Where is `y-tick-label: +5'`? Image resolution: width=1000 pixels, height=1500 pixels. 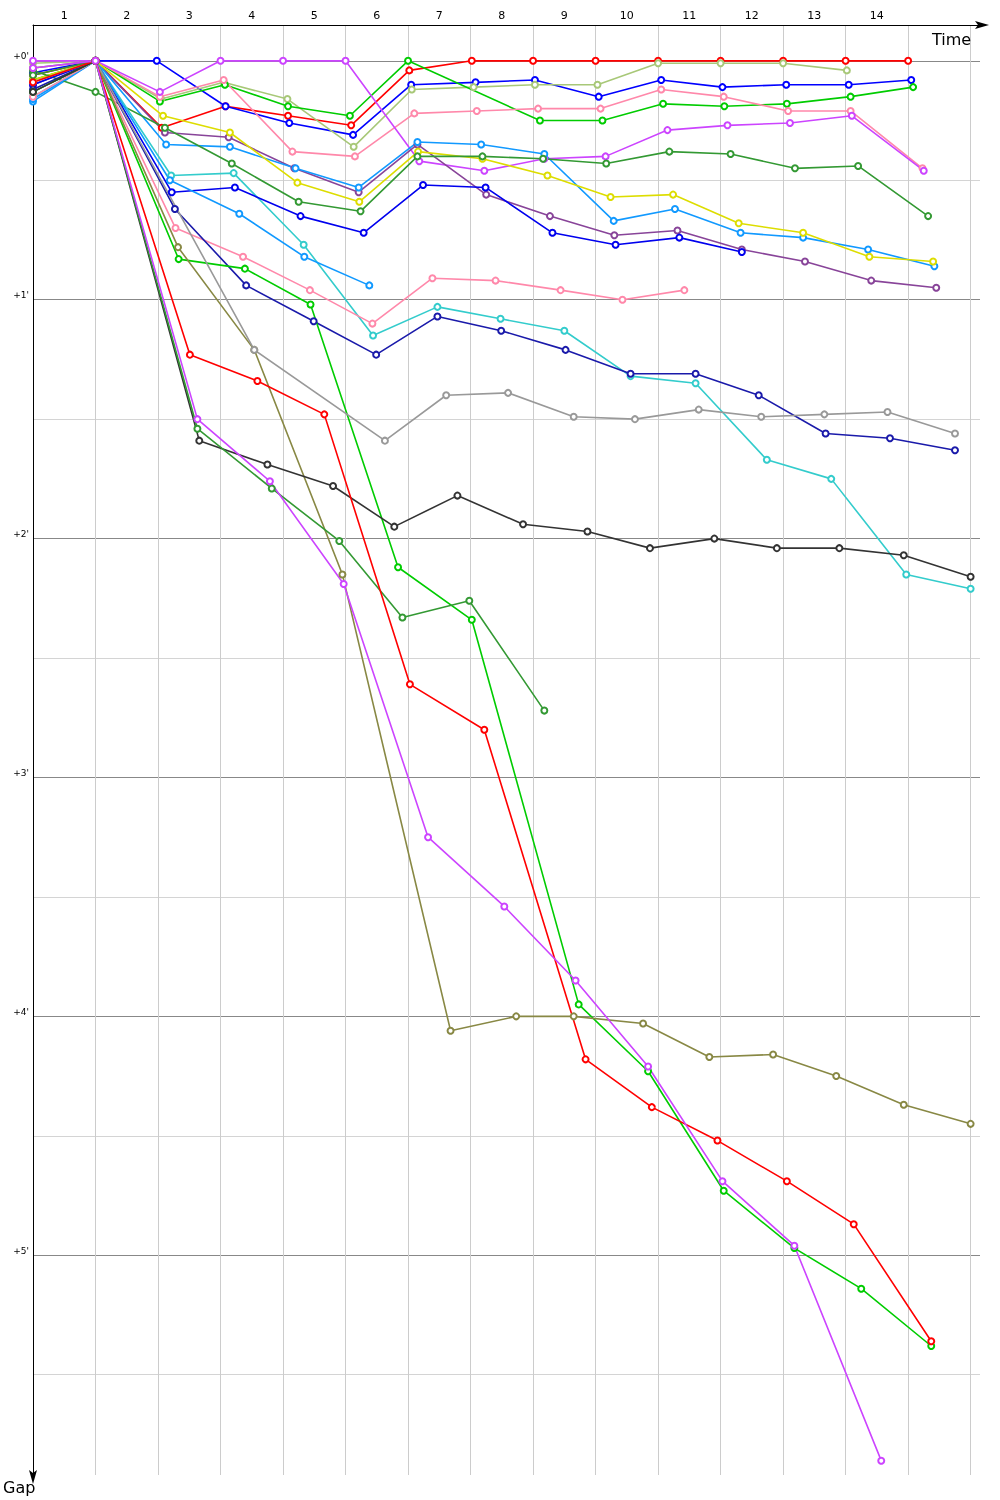 y-tick-label: +5' is located at coordinates (21, 1250).